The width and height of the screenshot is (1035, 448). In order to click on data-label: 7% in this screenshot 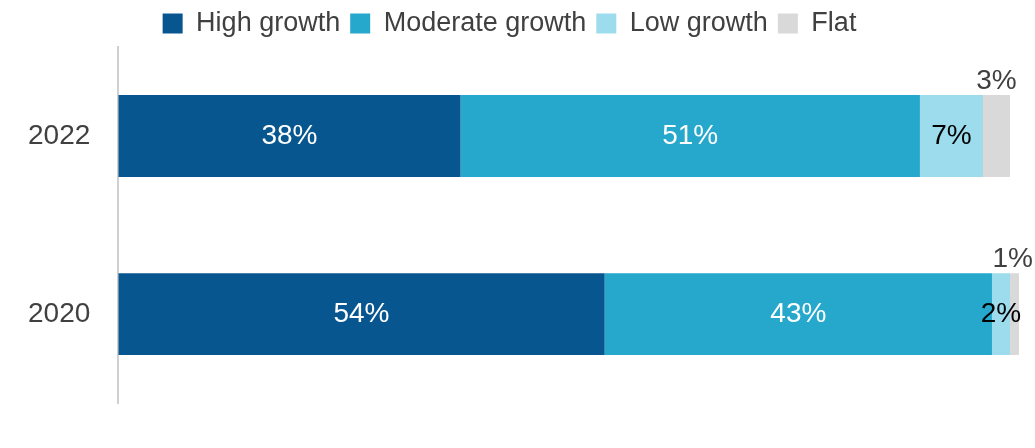, I will do `click(951, 134)`.